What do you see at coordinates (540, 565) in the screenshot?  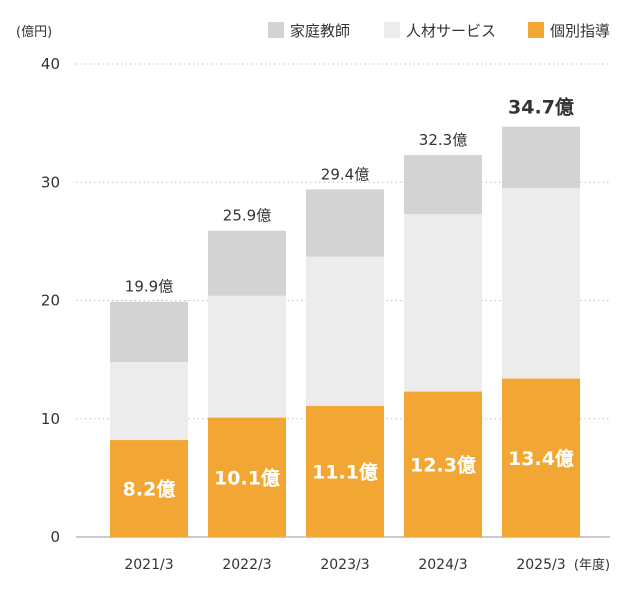 I see `x-tick-label: 2025/3` at bounding box center [540, 565].